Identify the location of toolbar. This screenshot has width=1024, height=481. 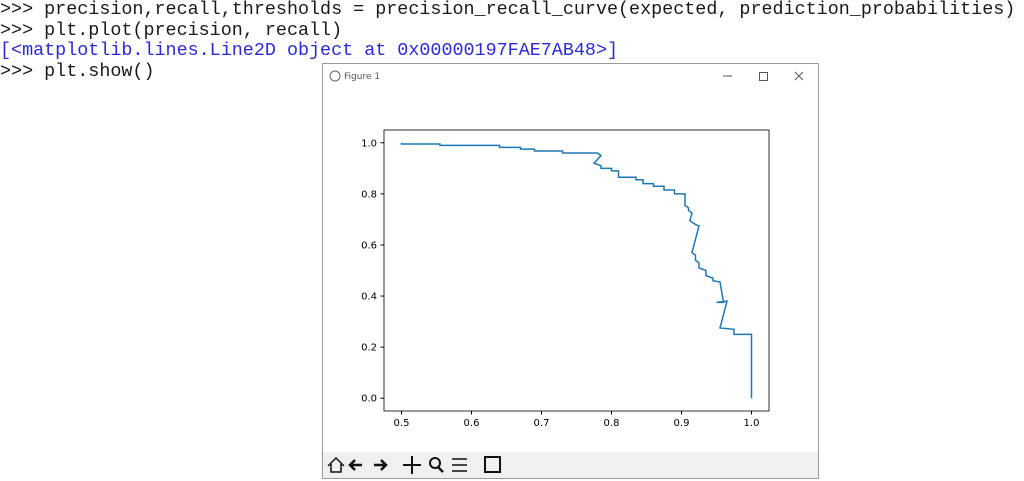
(570, 465).